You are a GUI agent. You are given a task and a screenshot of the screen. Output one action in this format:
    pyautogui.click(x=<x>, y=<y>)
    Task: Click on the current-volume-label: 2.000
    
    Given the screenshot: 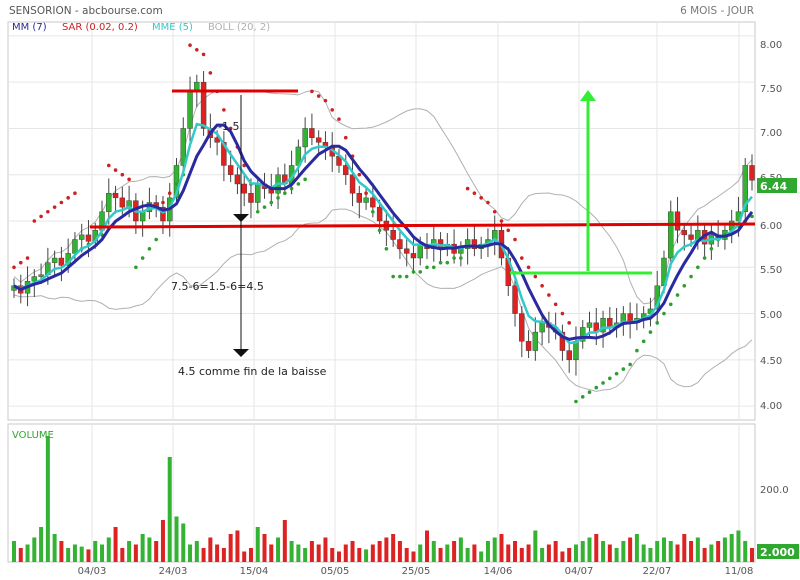 What is the action you would take?
    pyautogui.click(x=777, y=552)
    